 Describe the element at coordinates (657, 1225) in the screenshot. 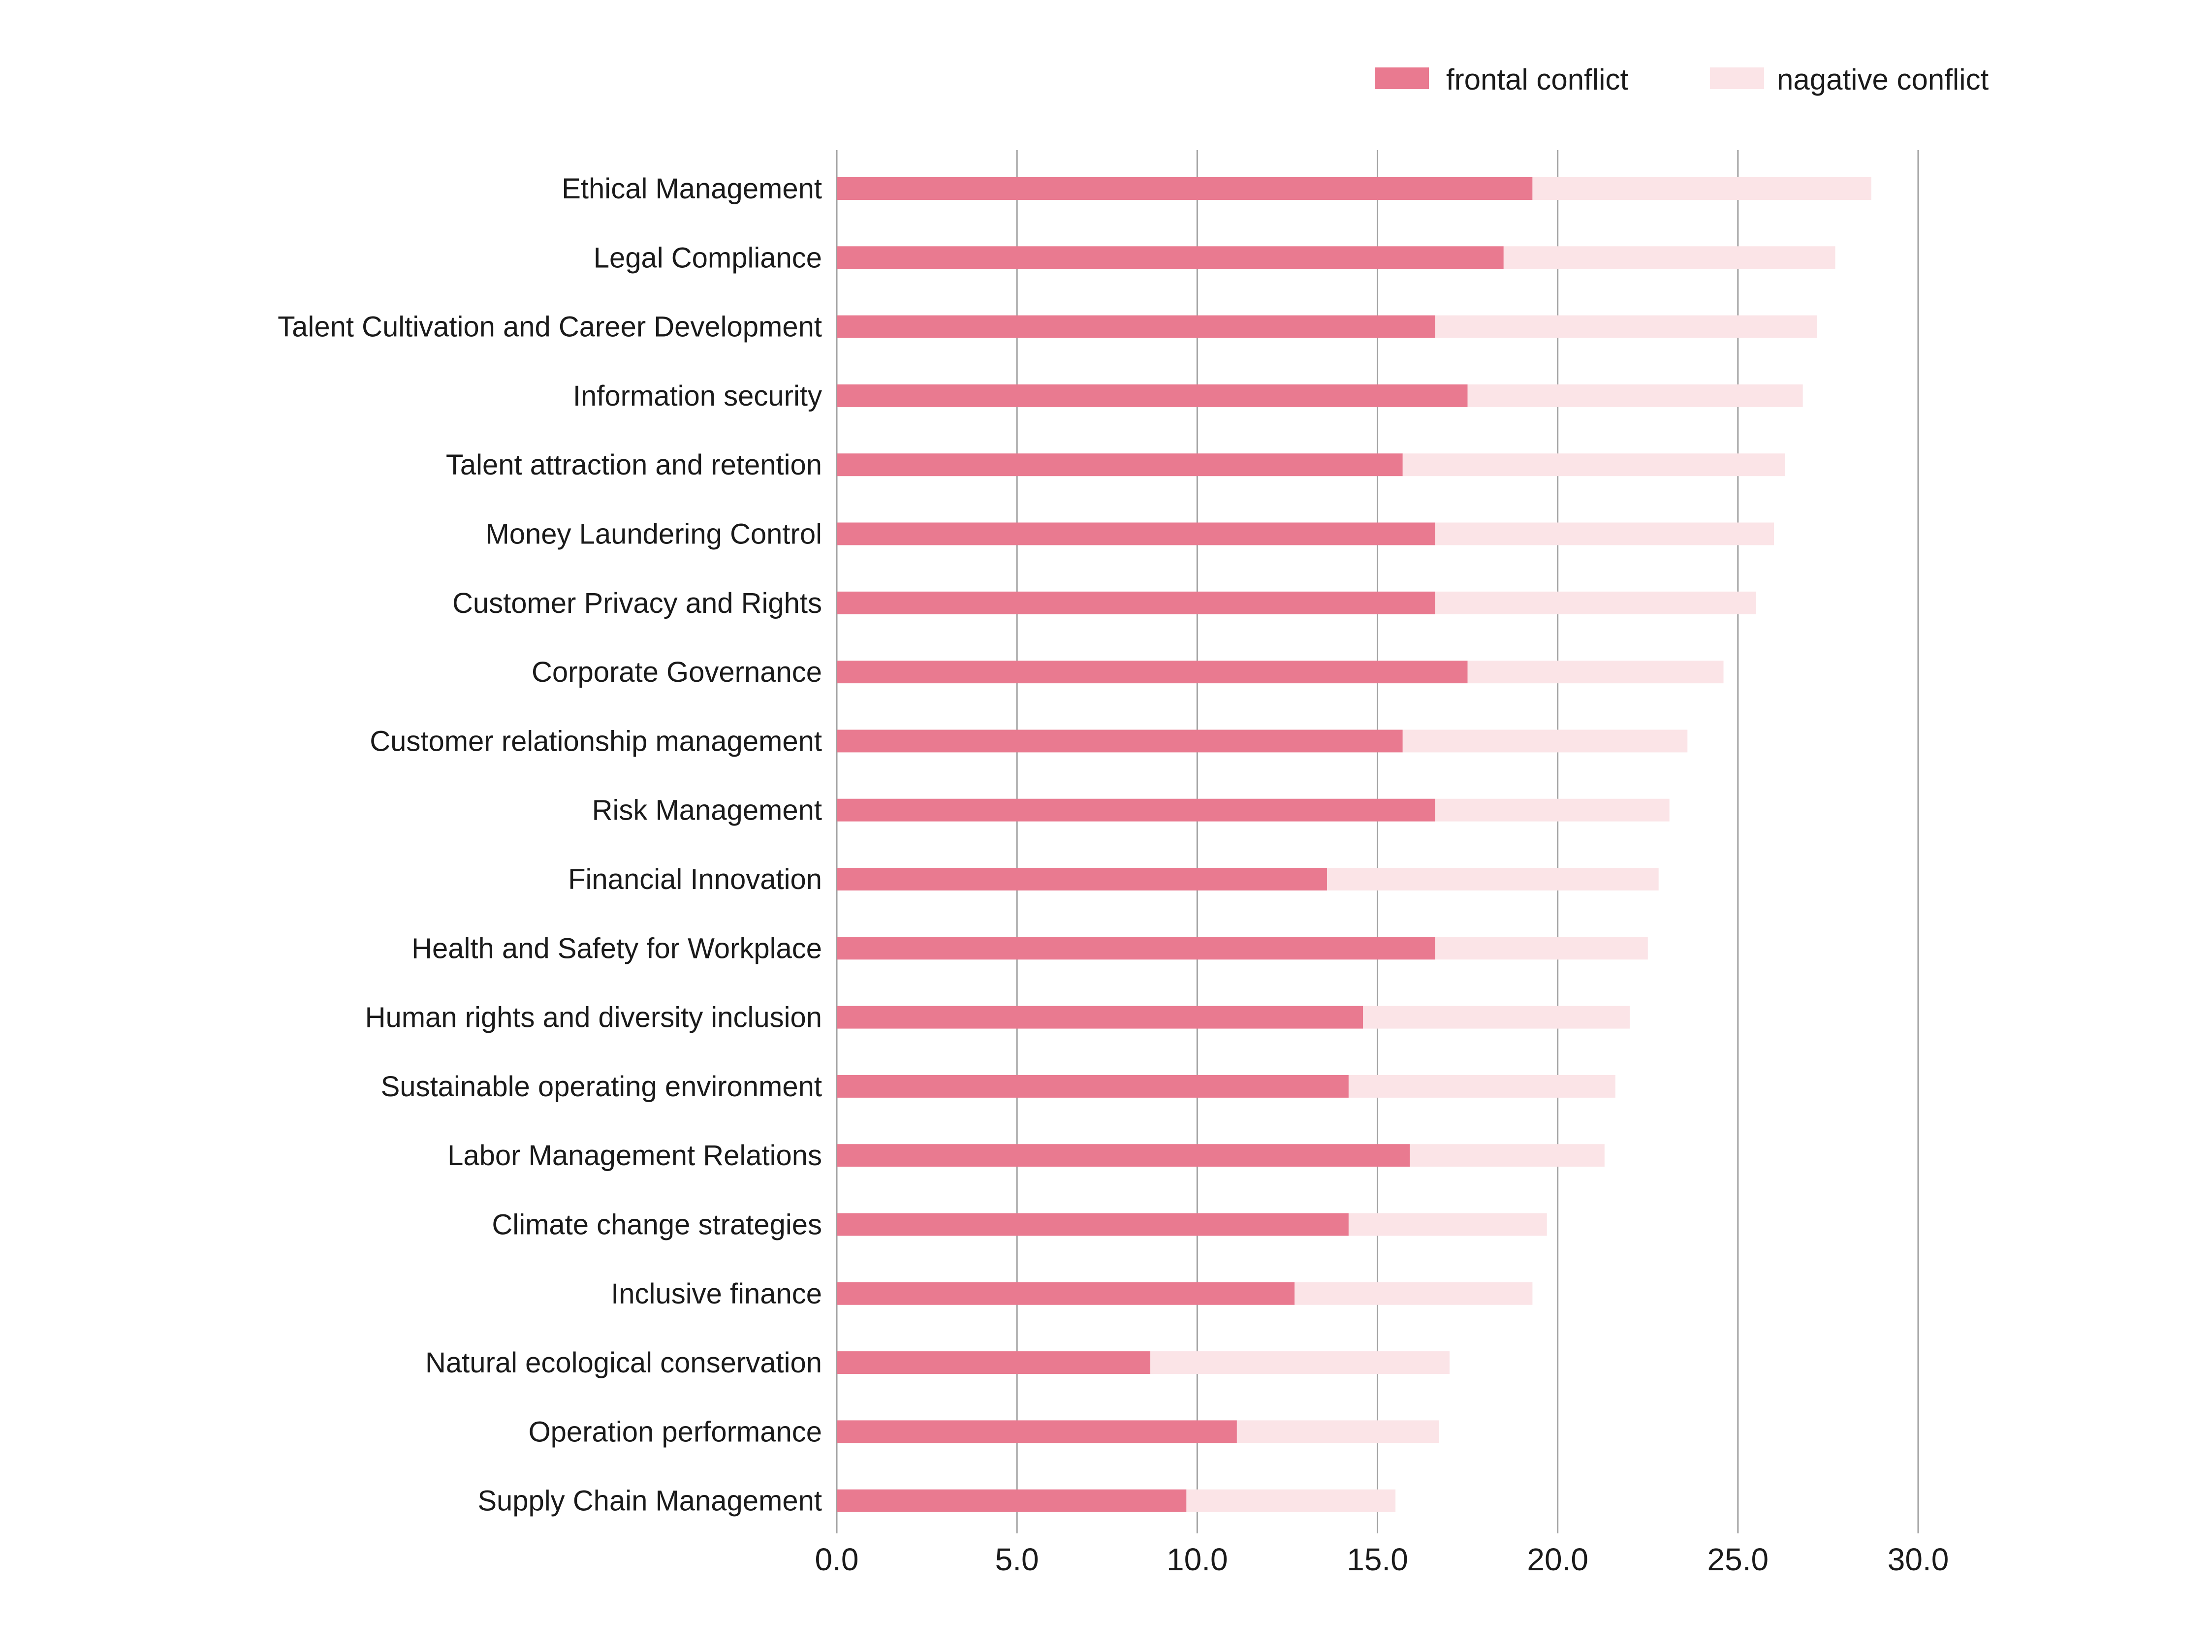

I see `category-label: Climate change strategies` at that location.